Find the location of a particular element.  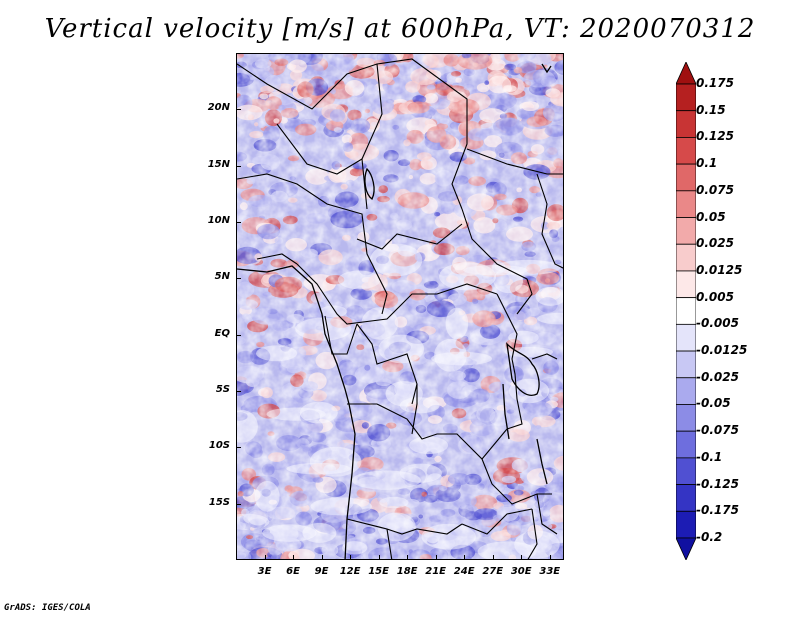

border-benin is located at coordinates (277, 259).